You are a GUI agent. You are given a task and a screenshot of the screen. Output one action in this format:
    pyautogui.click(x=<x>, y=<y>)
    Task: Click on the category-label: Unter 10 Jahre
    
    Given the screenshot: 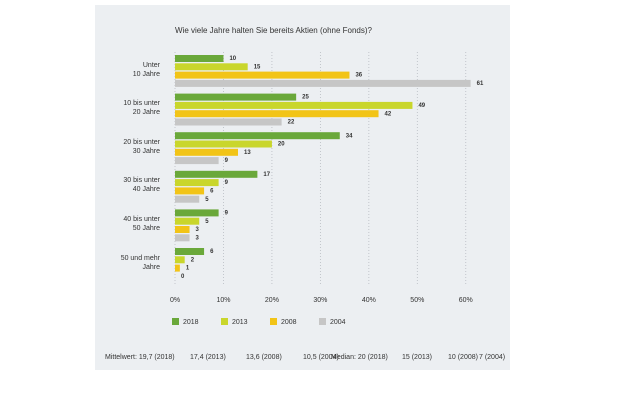 What is the action you would take?
    pyautogui.click(x=146, y=69)
    